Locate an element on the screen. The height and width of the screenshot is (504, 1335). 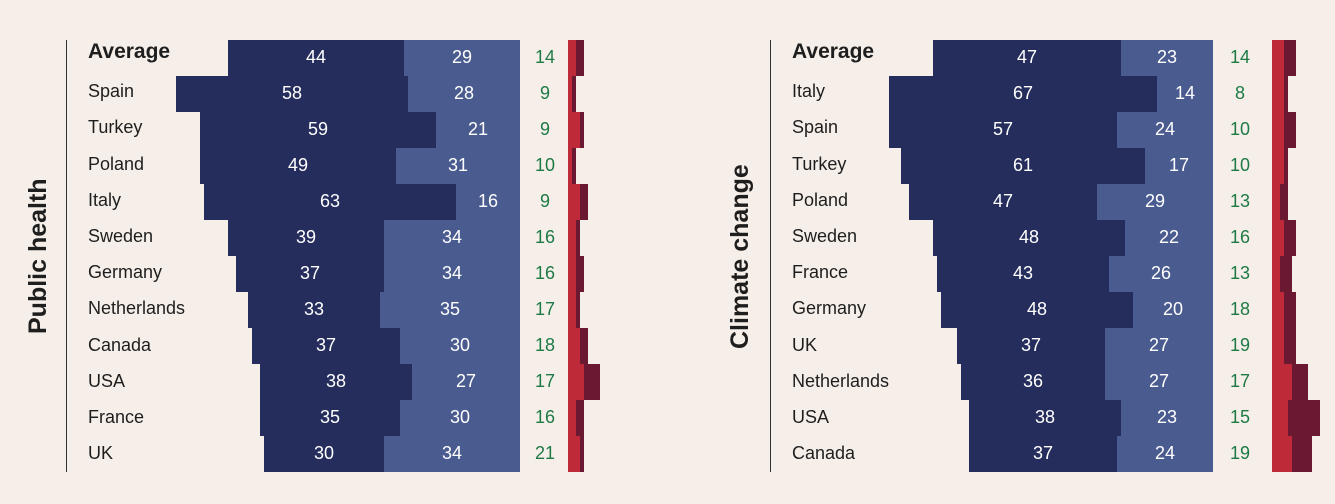
data-label-navy: 57 is located at coordinates (1003, 129).